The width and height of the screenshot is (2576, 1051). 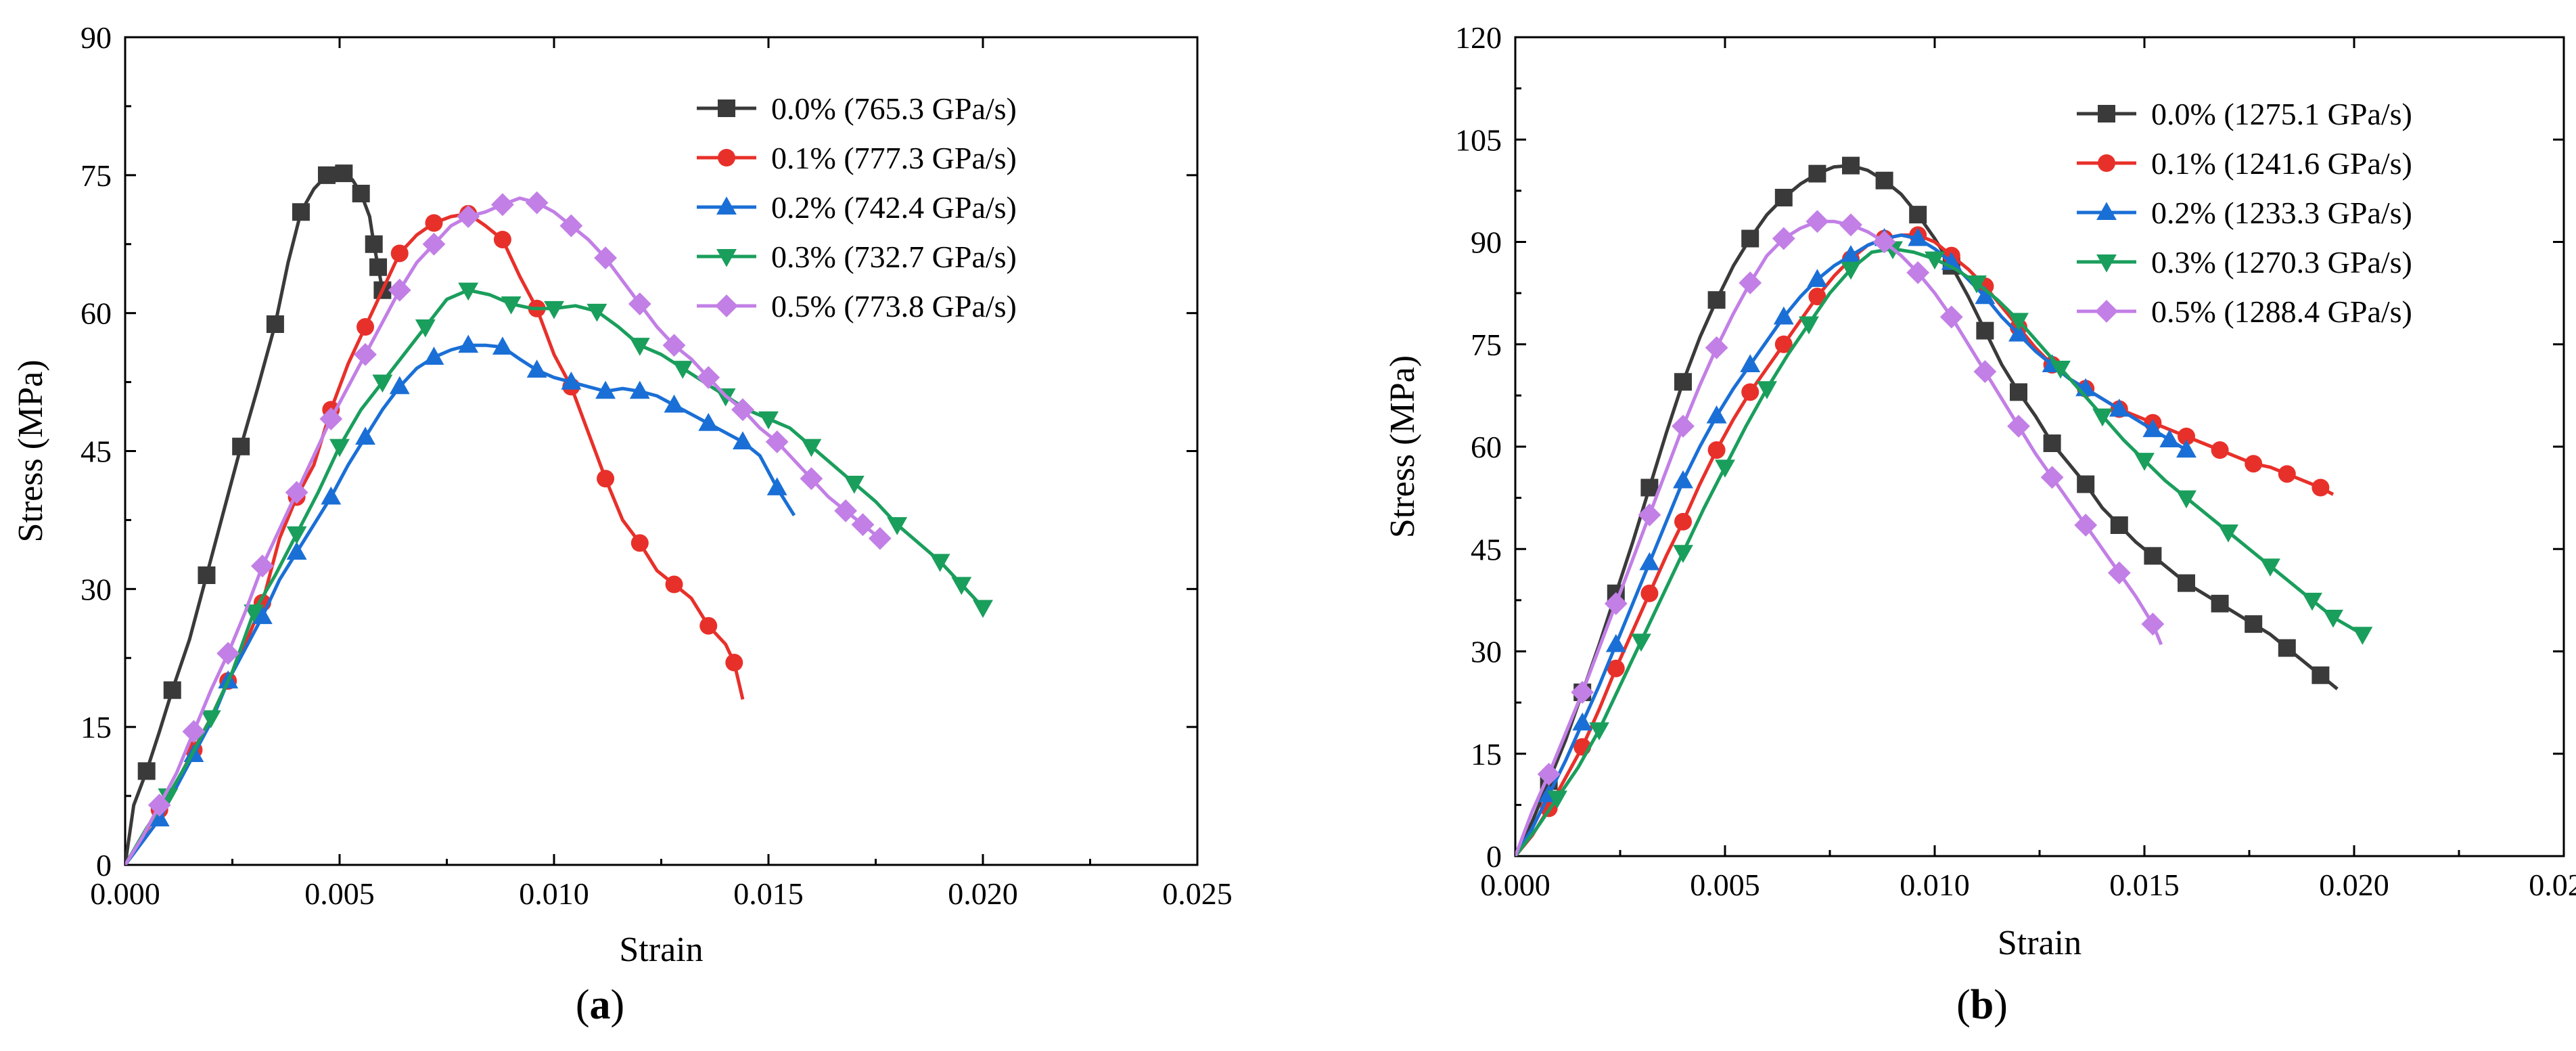 What do you see at coordinates (96, 37) in the screenshot?
I see `y-tick-label: 90` at bounding box center [96, 37].